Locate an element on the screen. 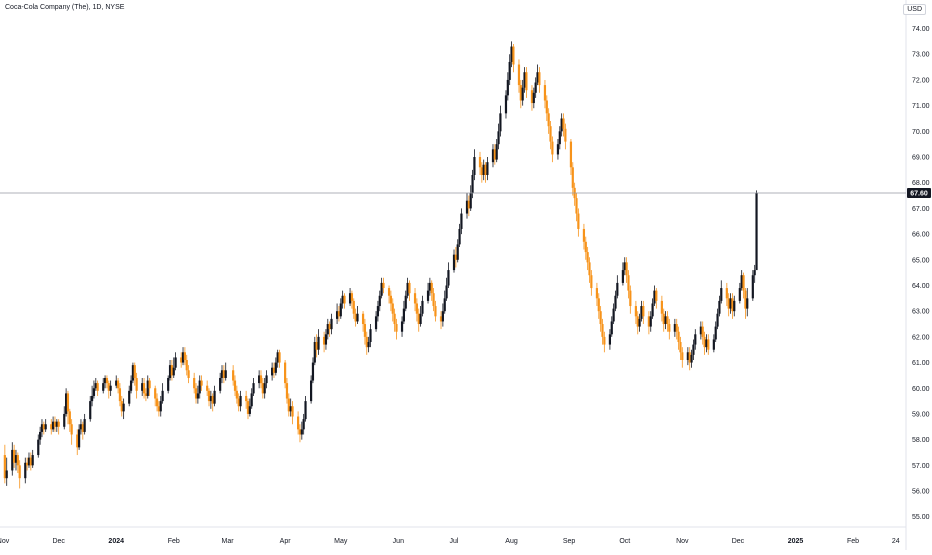  y-tick-label: 58.00 is located at coordinates (921, 440).